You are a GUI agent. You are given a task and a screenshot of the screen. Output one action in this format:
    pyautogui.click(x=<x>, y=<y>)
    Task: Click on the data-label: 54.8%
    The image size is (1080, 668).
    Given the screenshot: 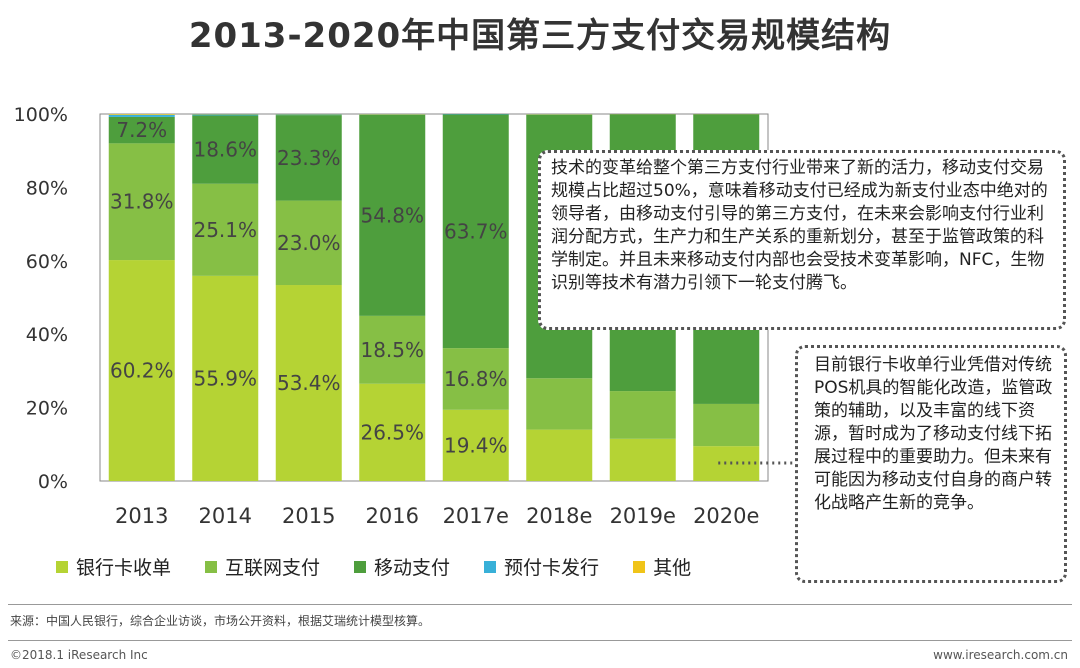 What is the action you would take?
    pyautogui.click(x=392, y=215)
    